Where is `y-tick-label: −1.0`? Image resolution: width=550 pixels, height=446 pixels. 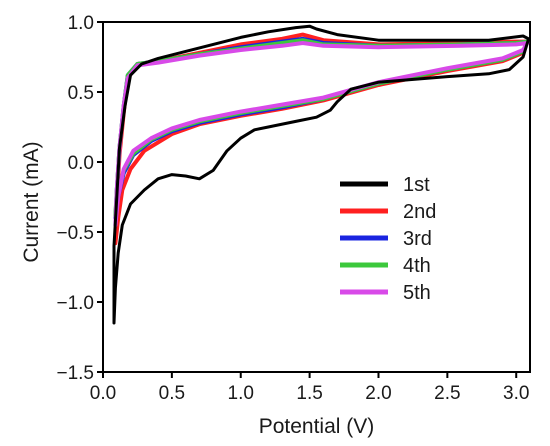
y-tick-label: −1.0 is located at coordinates (75, 303).